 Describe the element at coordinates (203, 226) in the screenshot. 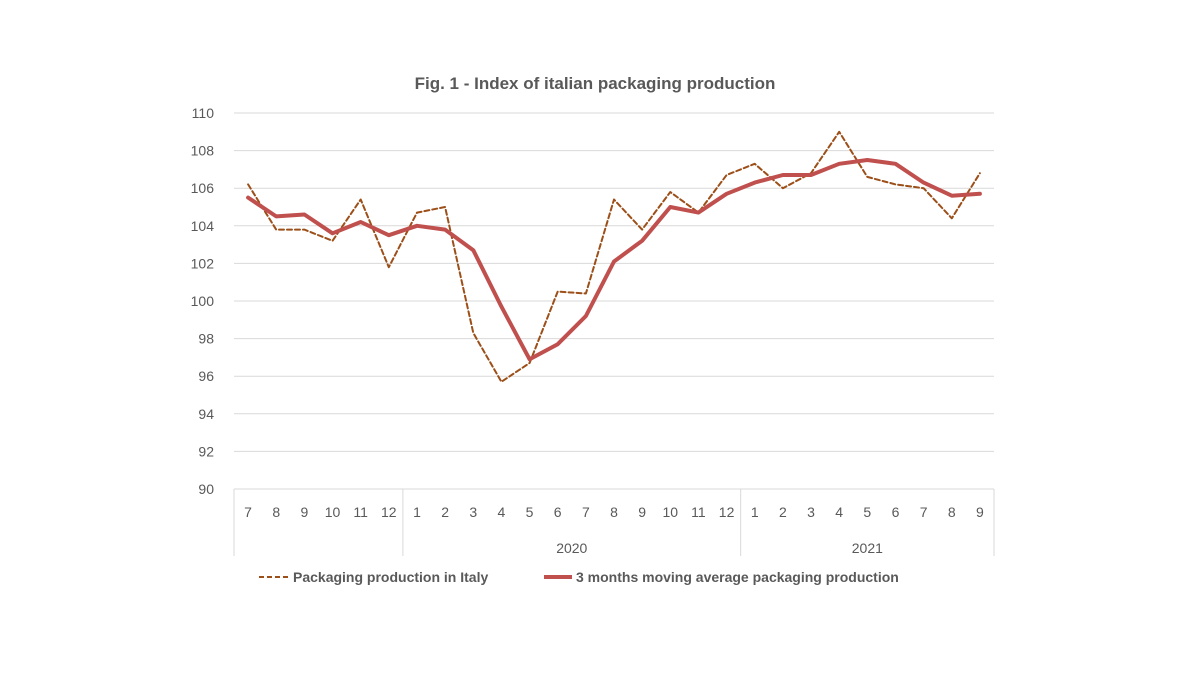

I see `y-tick-label: 104` at that location.